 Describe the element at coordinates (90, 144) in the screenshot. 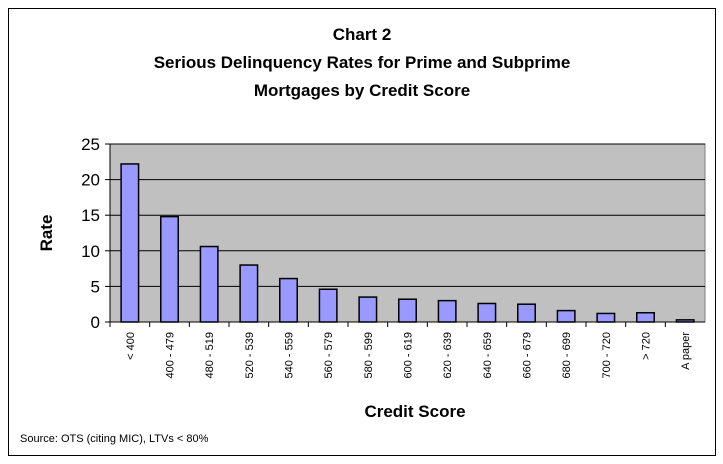

I see `y-tick-label: 25` at that location.